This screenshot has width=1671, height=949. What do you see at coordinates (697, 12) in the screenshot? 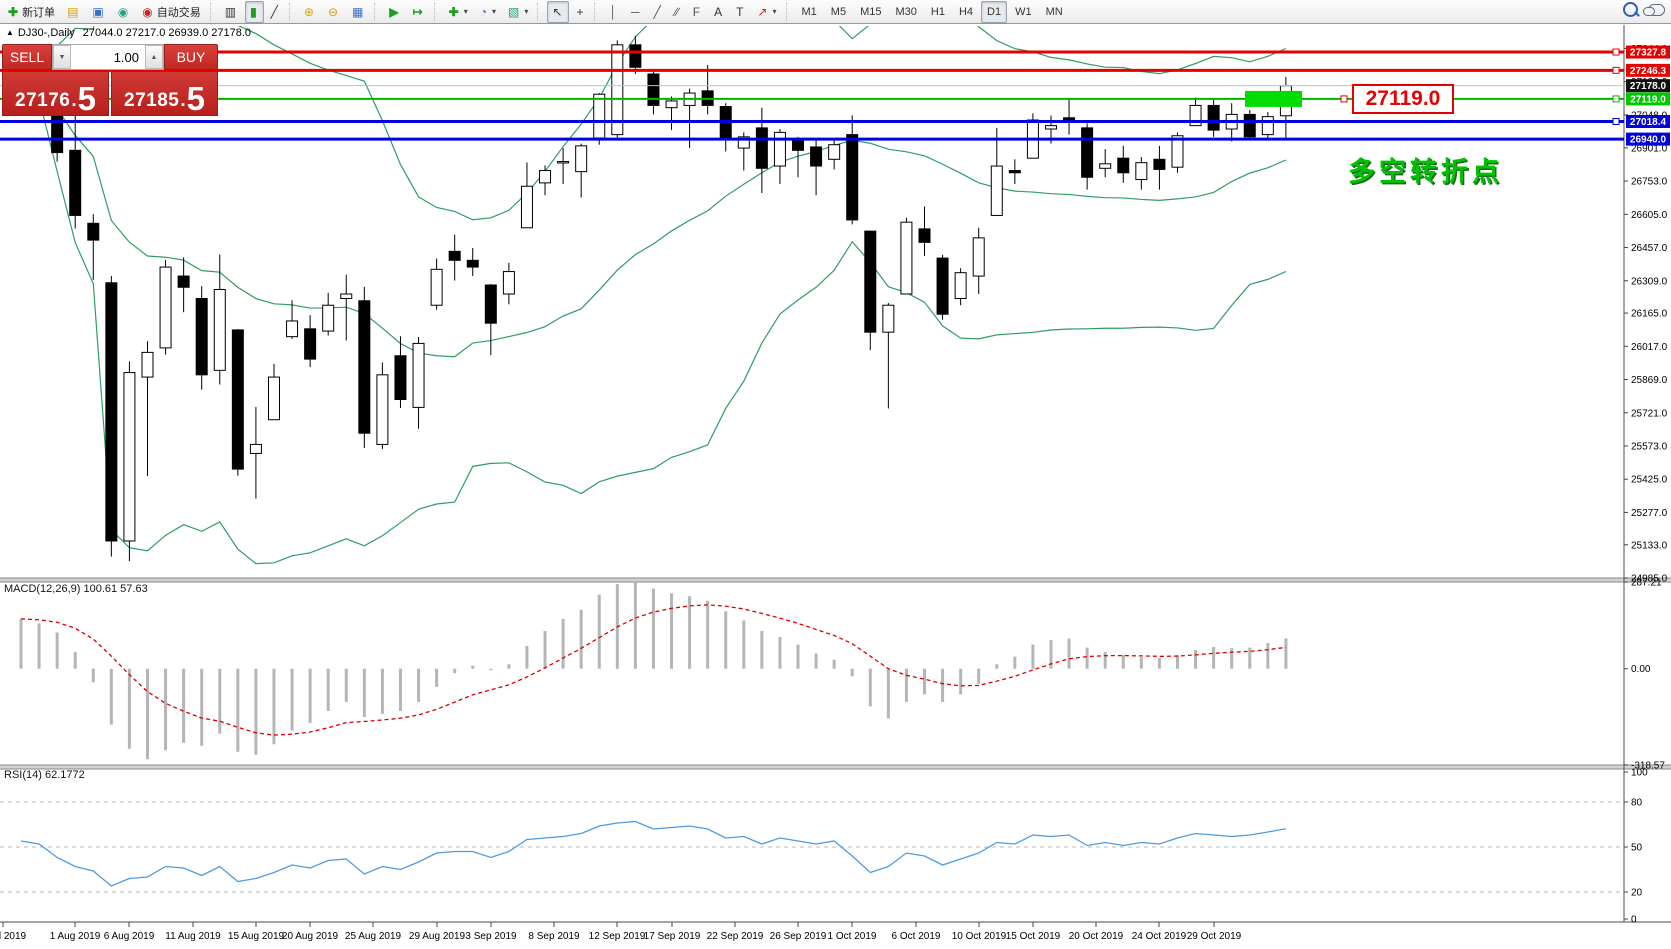
I see `fibonacci-button: F` at bounding box center [697, 12].